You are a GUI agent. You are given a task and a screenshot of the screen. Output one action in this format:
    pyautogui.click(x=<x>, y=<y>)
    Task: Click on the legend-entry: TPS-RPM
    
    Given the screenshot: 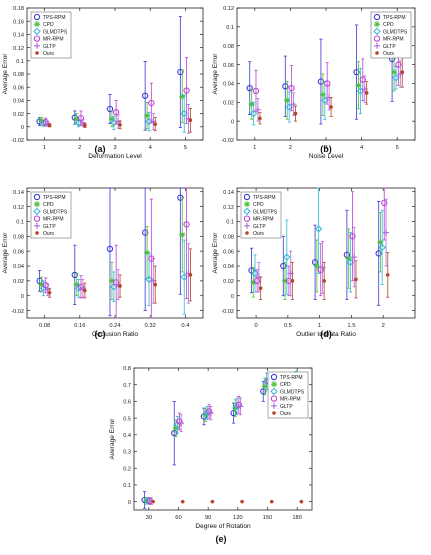 What is the action you would take?
    pyautogui.click(x=54, y=18)
    